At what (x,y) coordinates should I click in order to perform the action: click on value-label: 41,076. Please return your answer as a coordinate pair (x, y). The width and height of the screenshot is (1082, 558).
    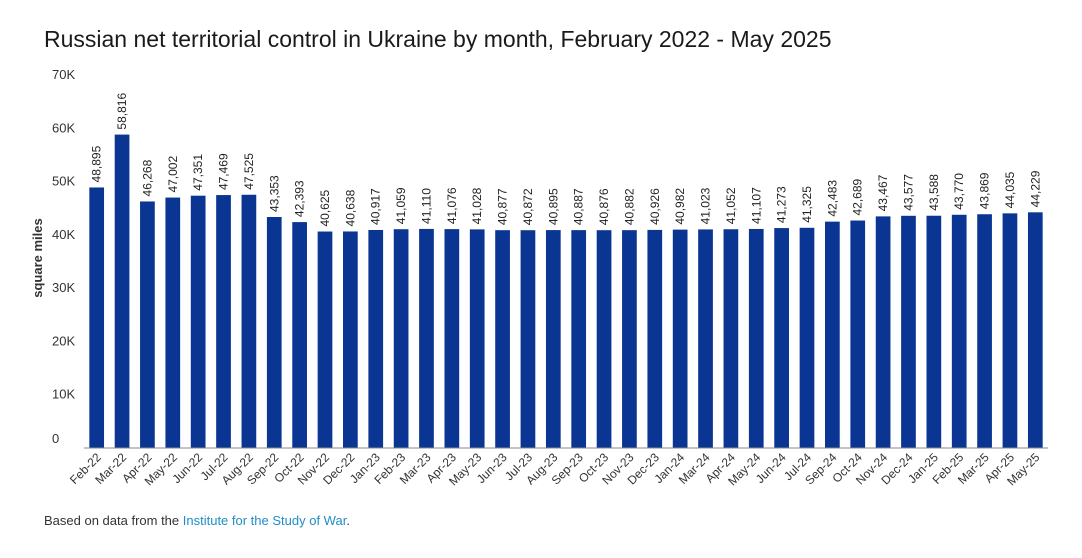
    Looking at the image, I should click on (452, 205).